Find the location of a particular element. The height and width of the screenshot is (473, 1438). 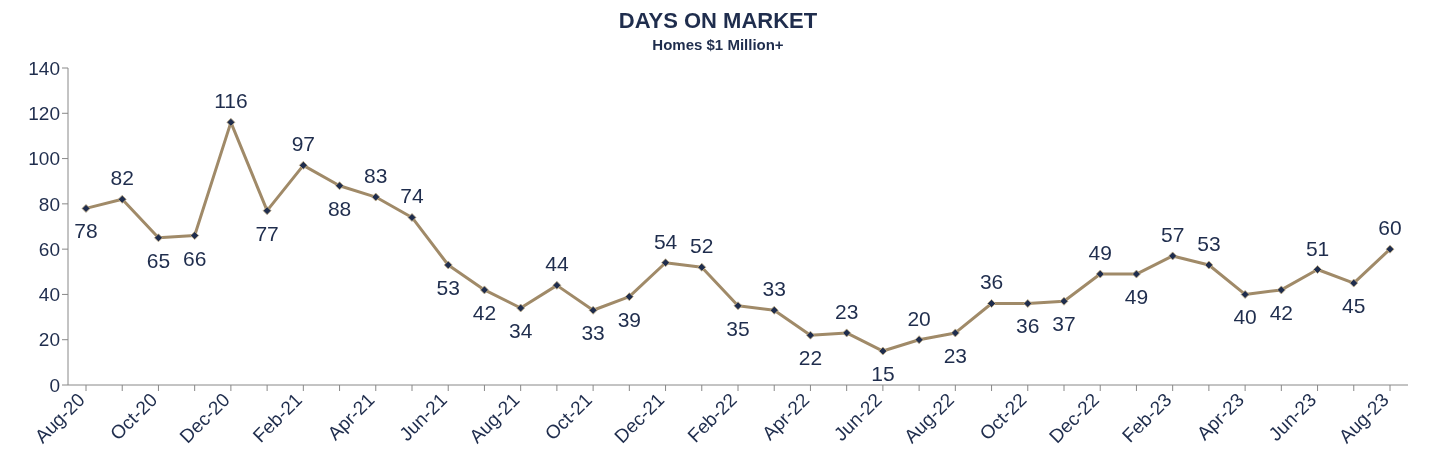

data-label: 22 is located at coordinates (810, 358).